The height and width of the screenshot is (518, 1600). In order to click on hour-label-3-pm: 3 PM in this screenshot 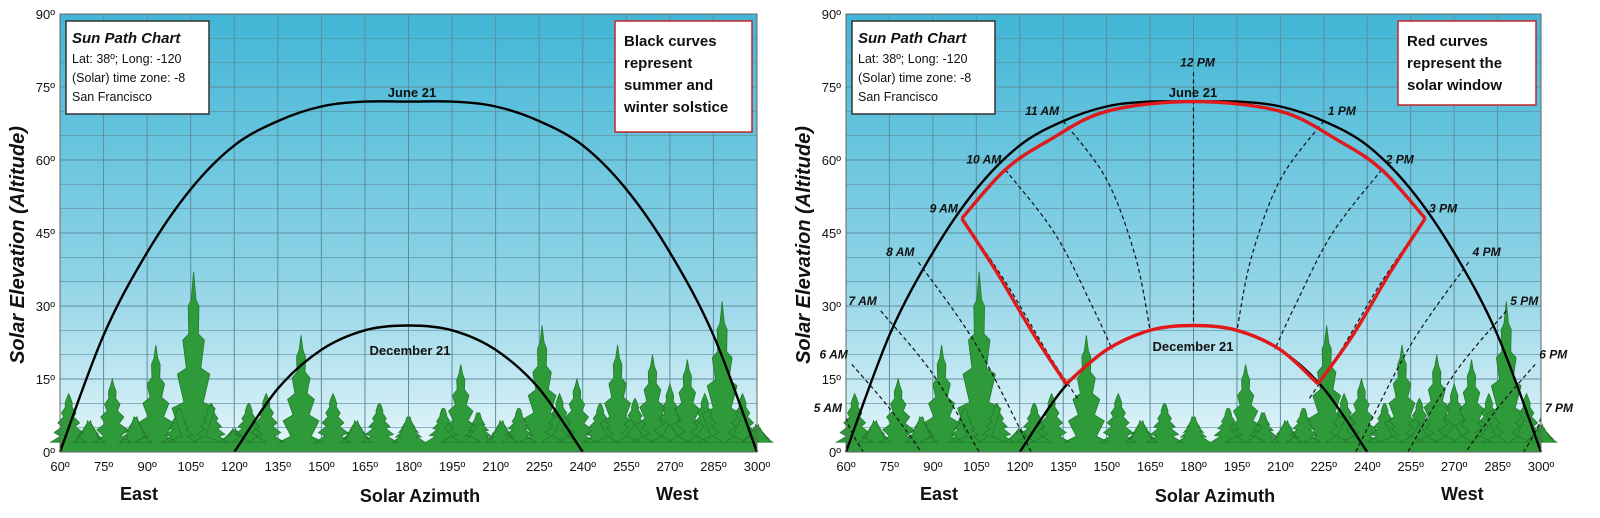, I will do `click(1443, 208)`.